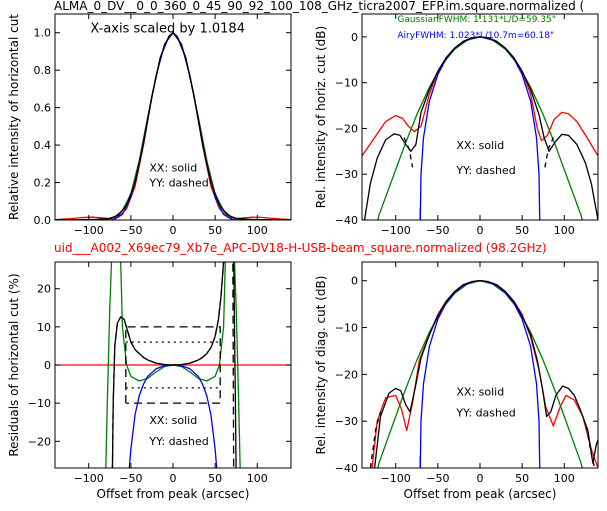  What do you see at coordinates (44, 289) in the screenshot?
I see `y-tick-label: 20` at bounding box center [44, 289].